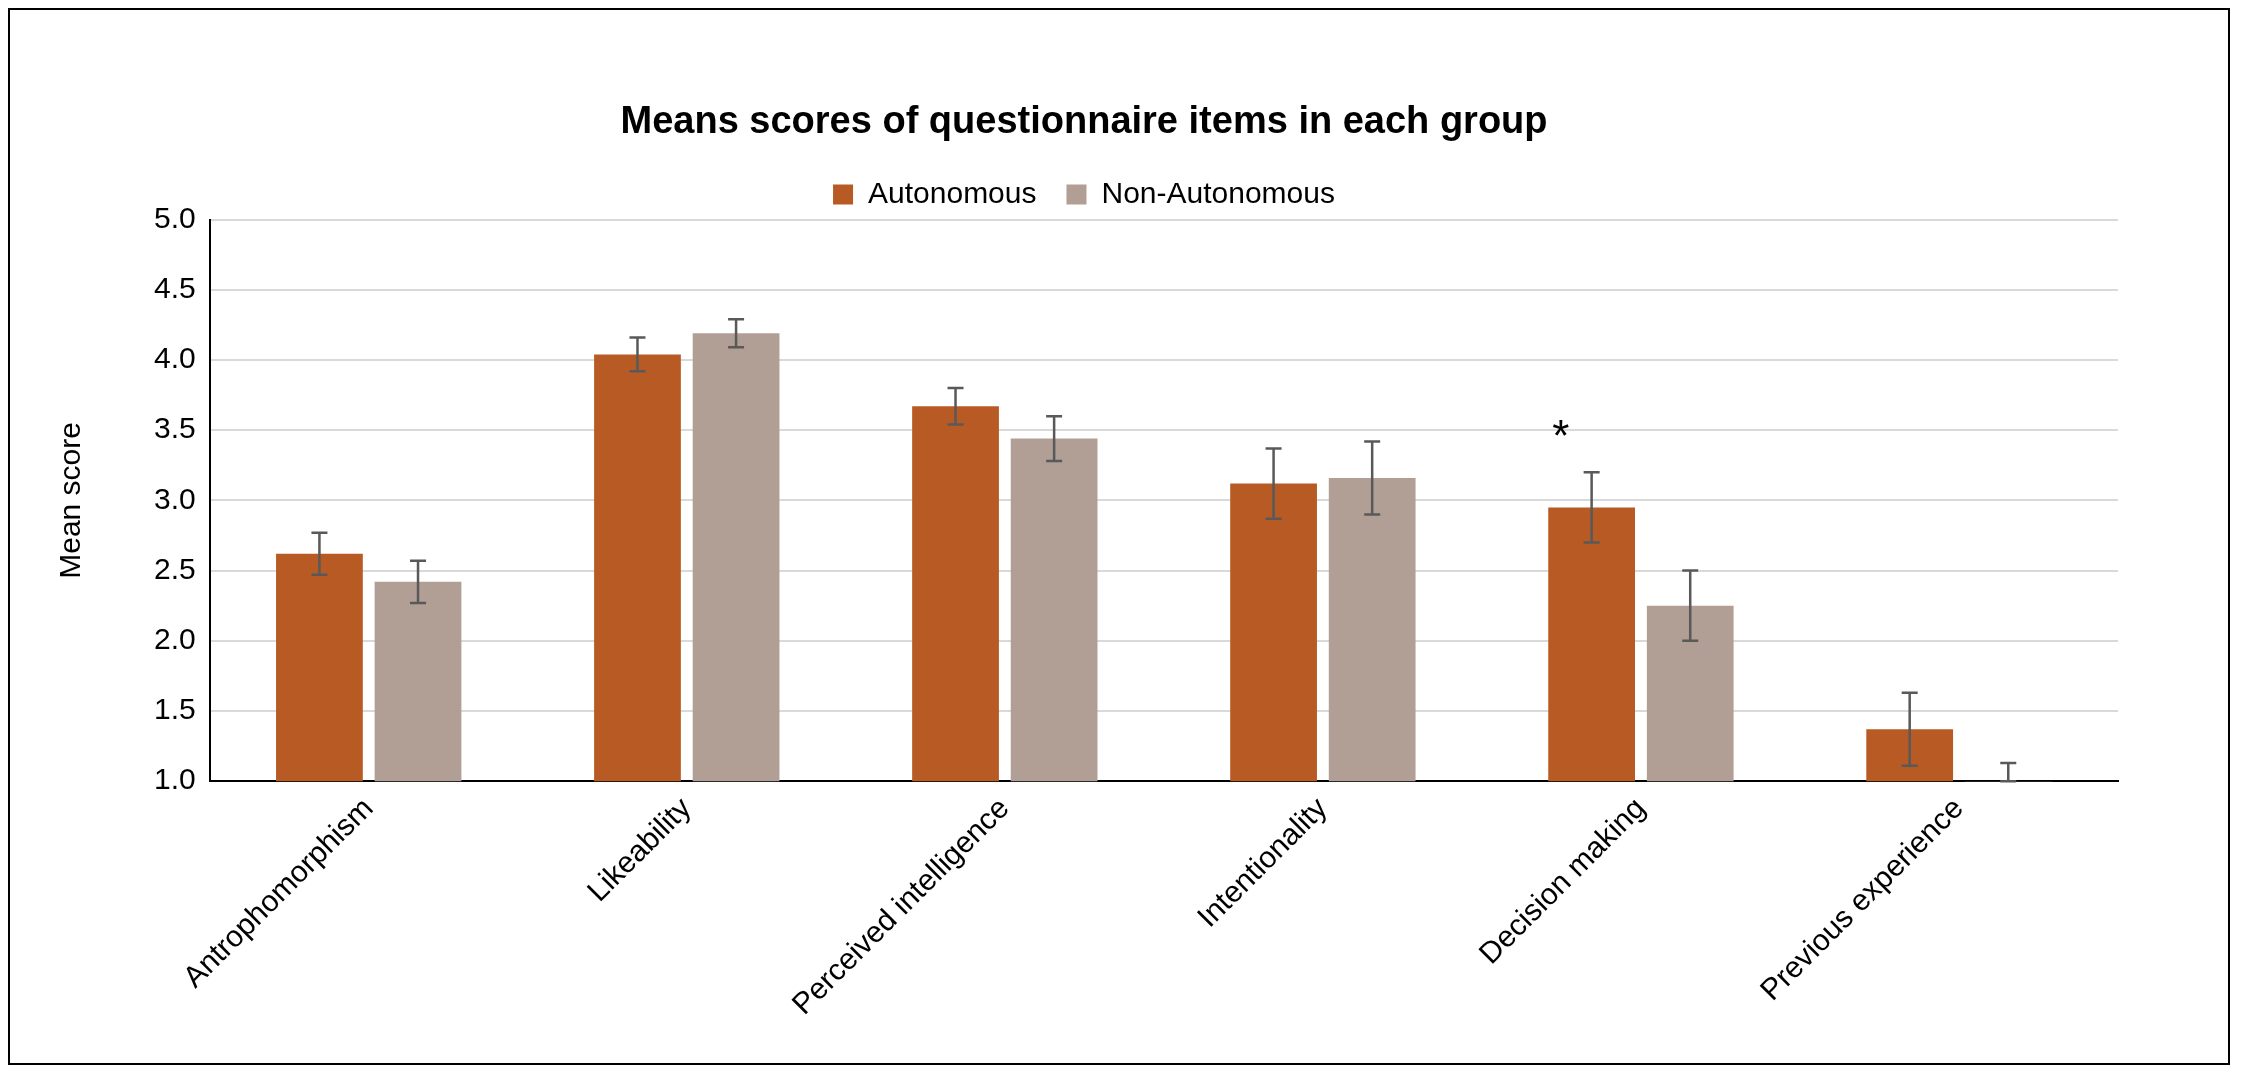 The image size is (2242, 1077). What do you see at coordinates (174, 428) in the screenshot?
I see `y-tick-label: 3.5` at bounding box center [174, 428].